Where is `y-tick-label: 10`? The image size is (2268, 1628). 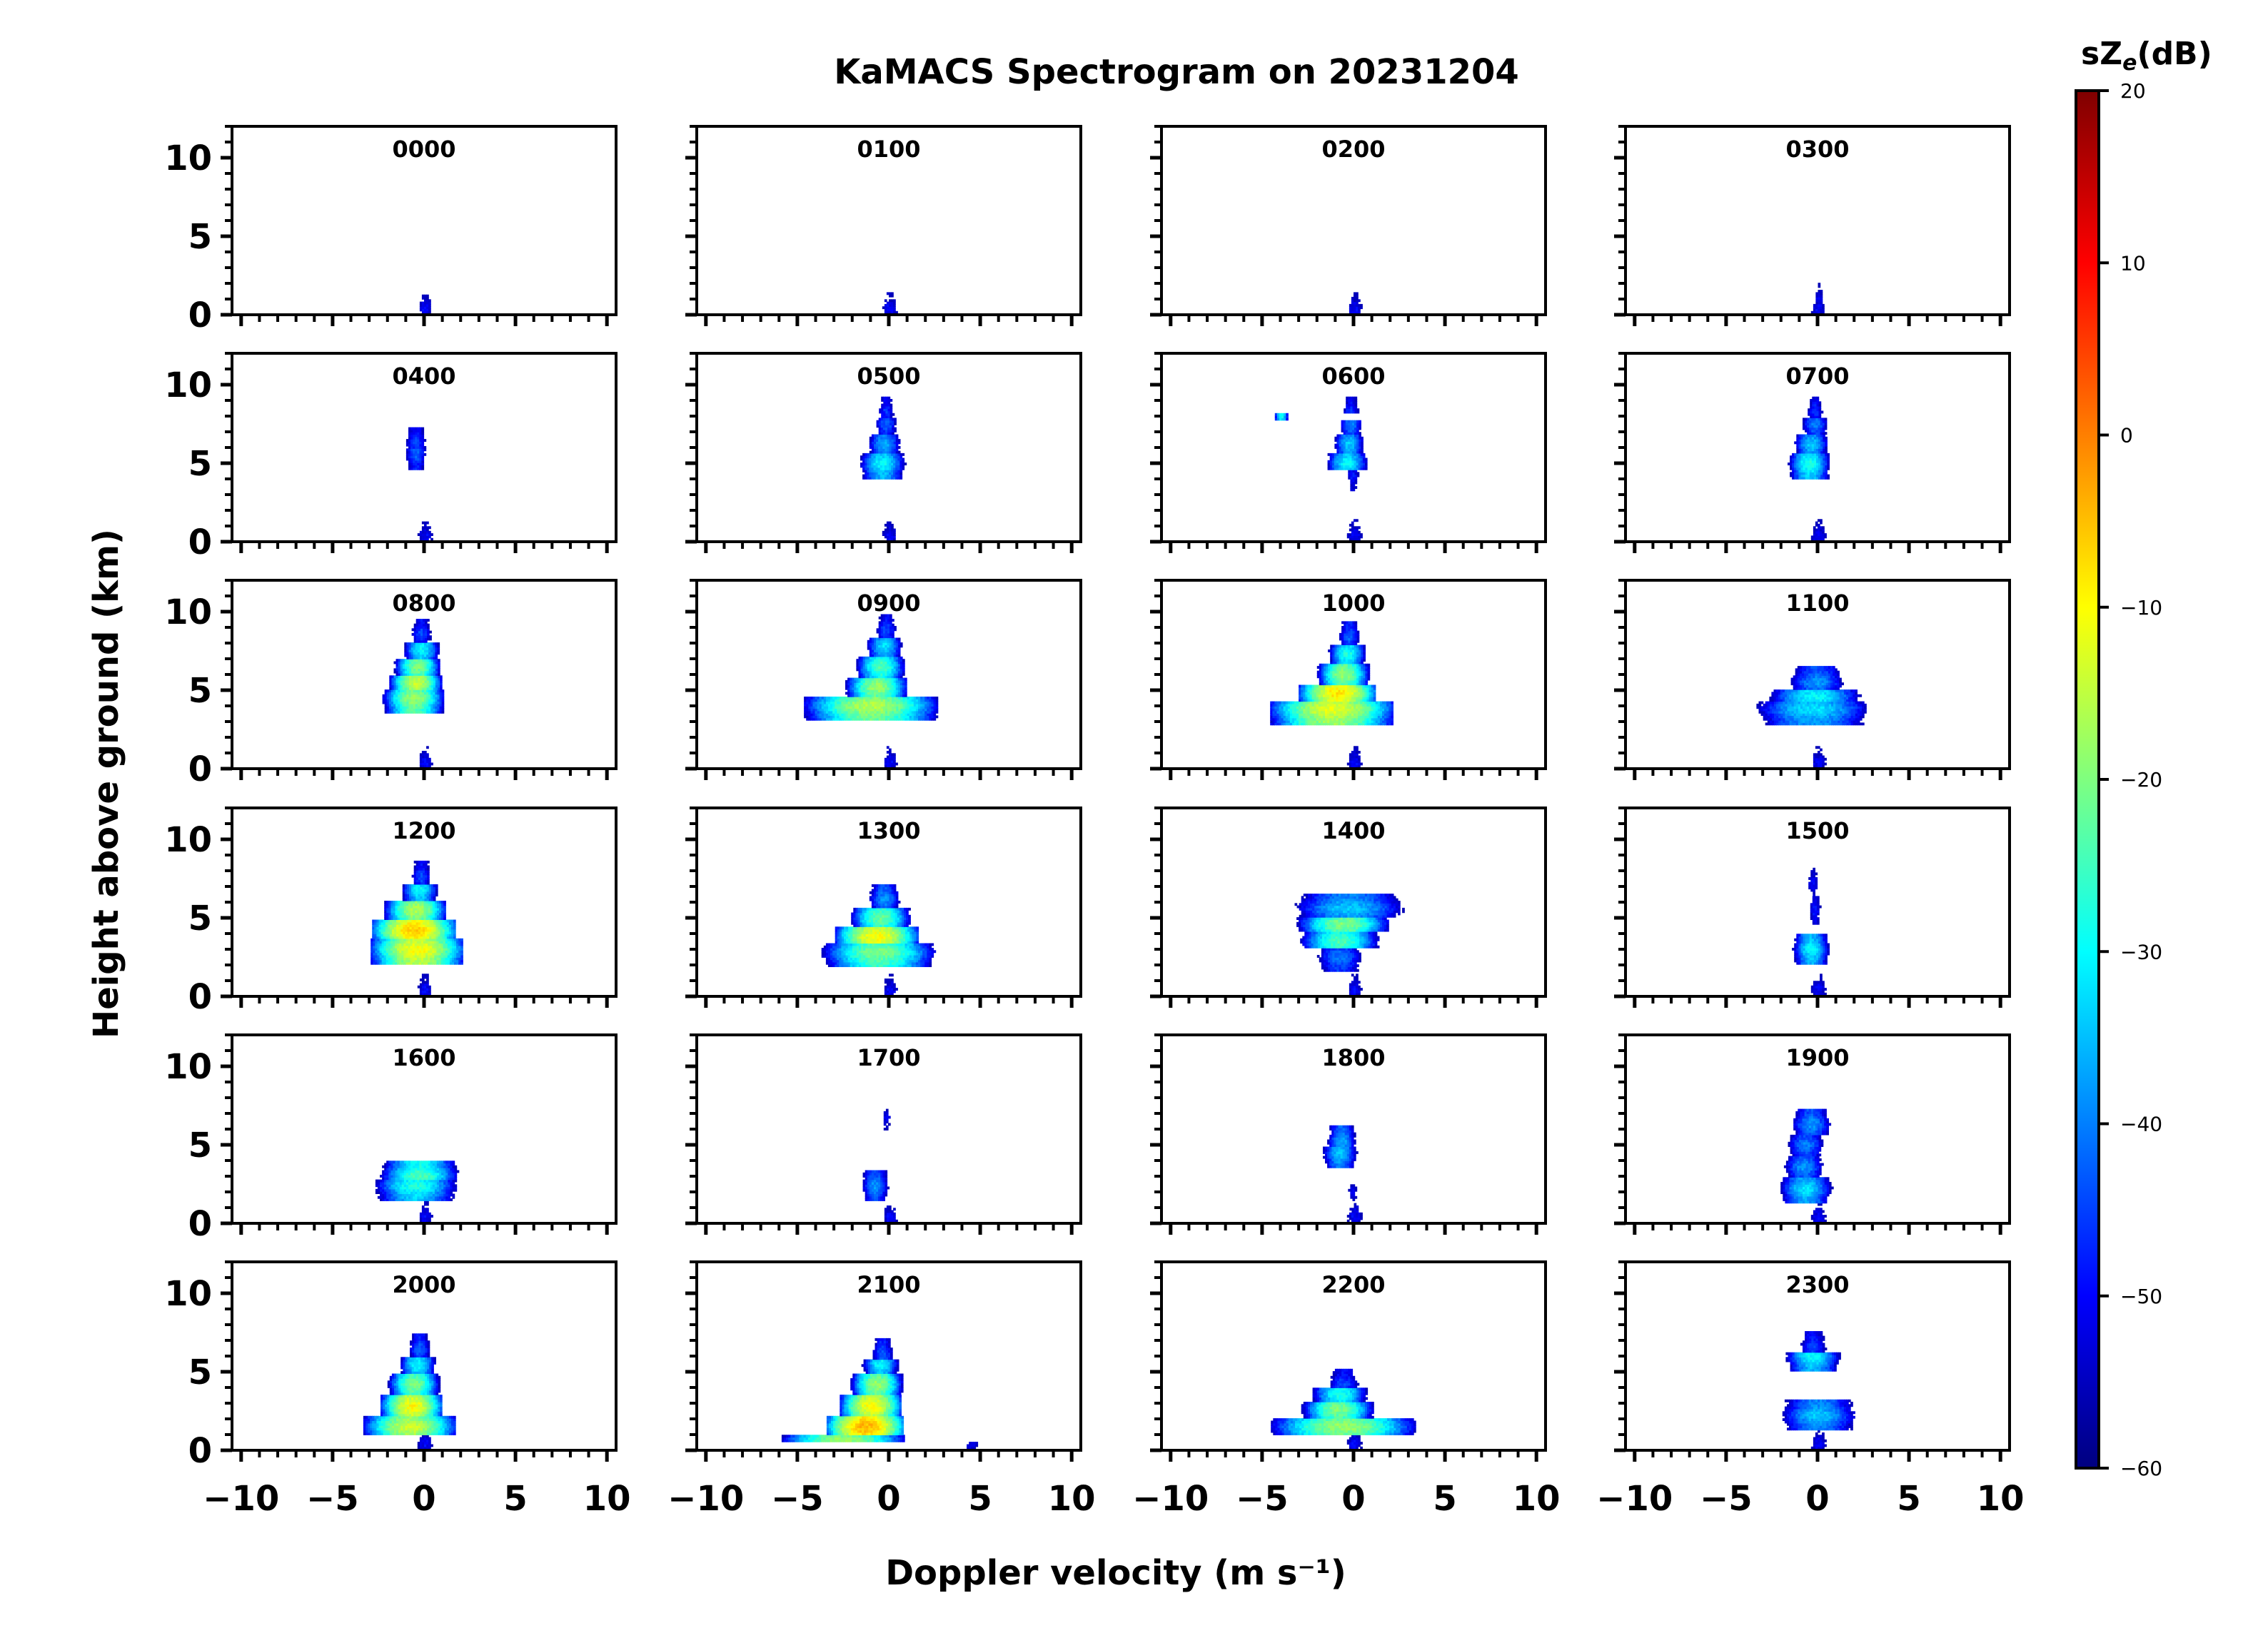 y-tick-label: 10 is located at coordinates (188, 612).